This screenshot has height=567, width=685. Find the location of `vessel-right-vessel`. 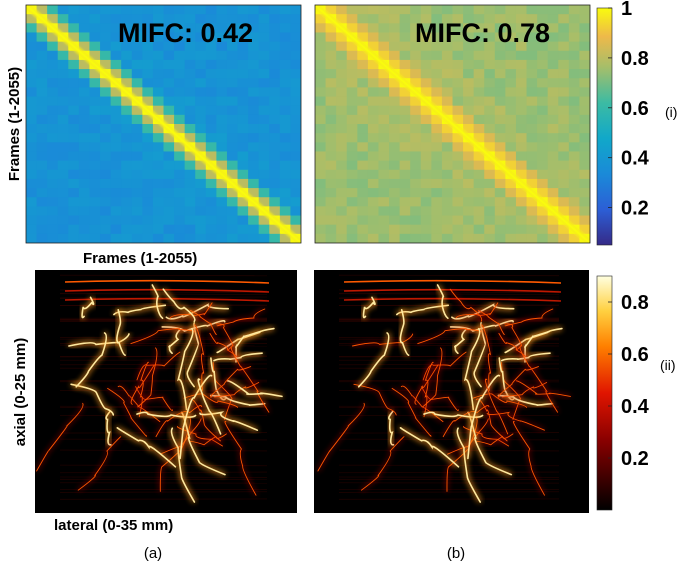

vessel-right-vessel is located at coordinates (526, 357).